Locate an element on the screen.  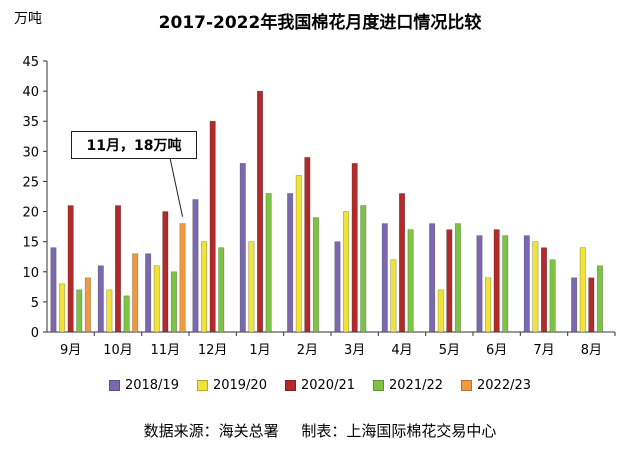
legend-label: 2022/23 is located at coordinates (504, 385).